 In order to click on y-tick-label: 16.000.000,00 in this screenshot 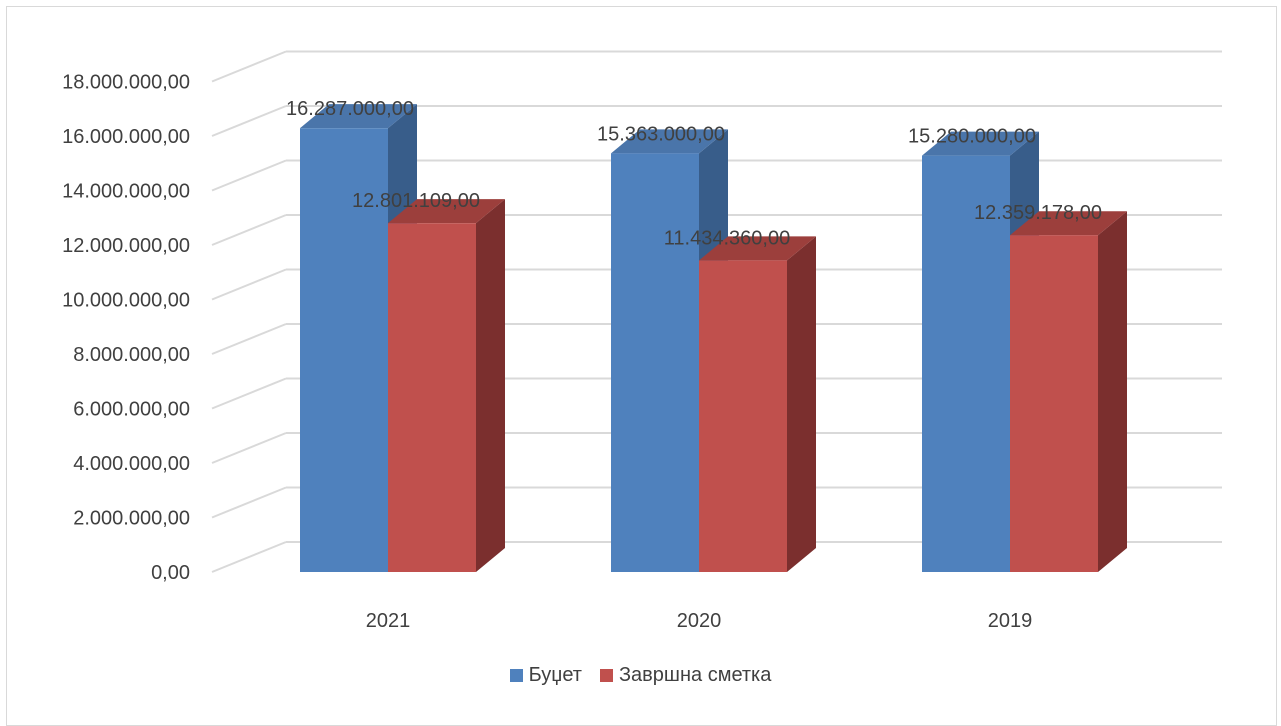, I will do `click(126, 137)`.